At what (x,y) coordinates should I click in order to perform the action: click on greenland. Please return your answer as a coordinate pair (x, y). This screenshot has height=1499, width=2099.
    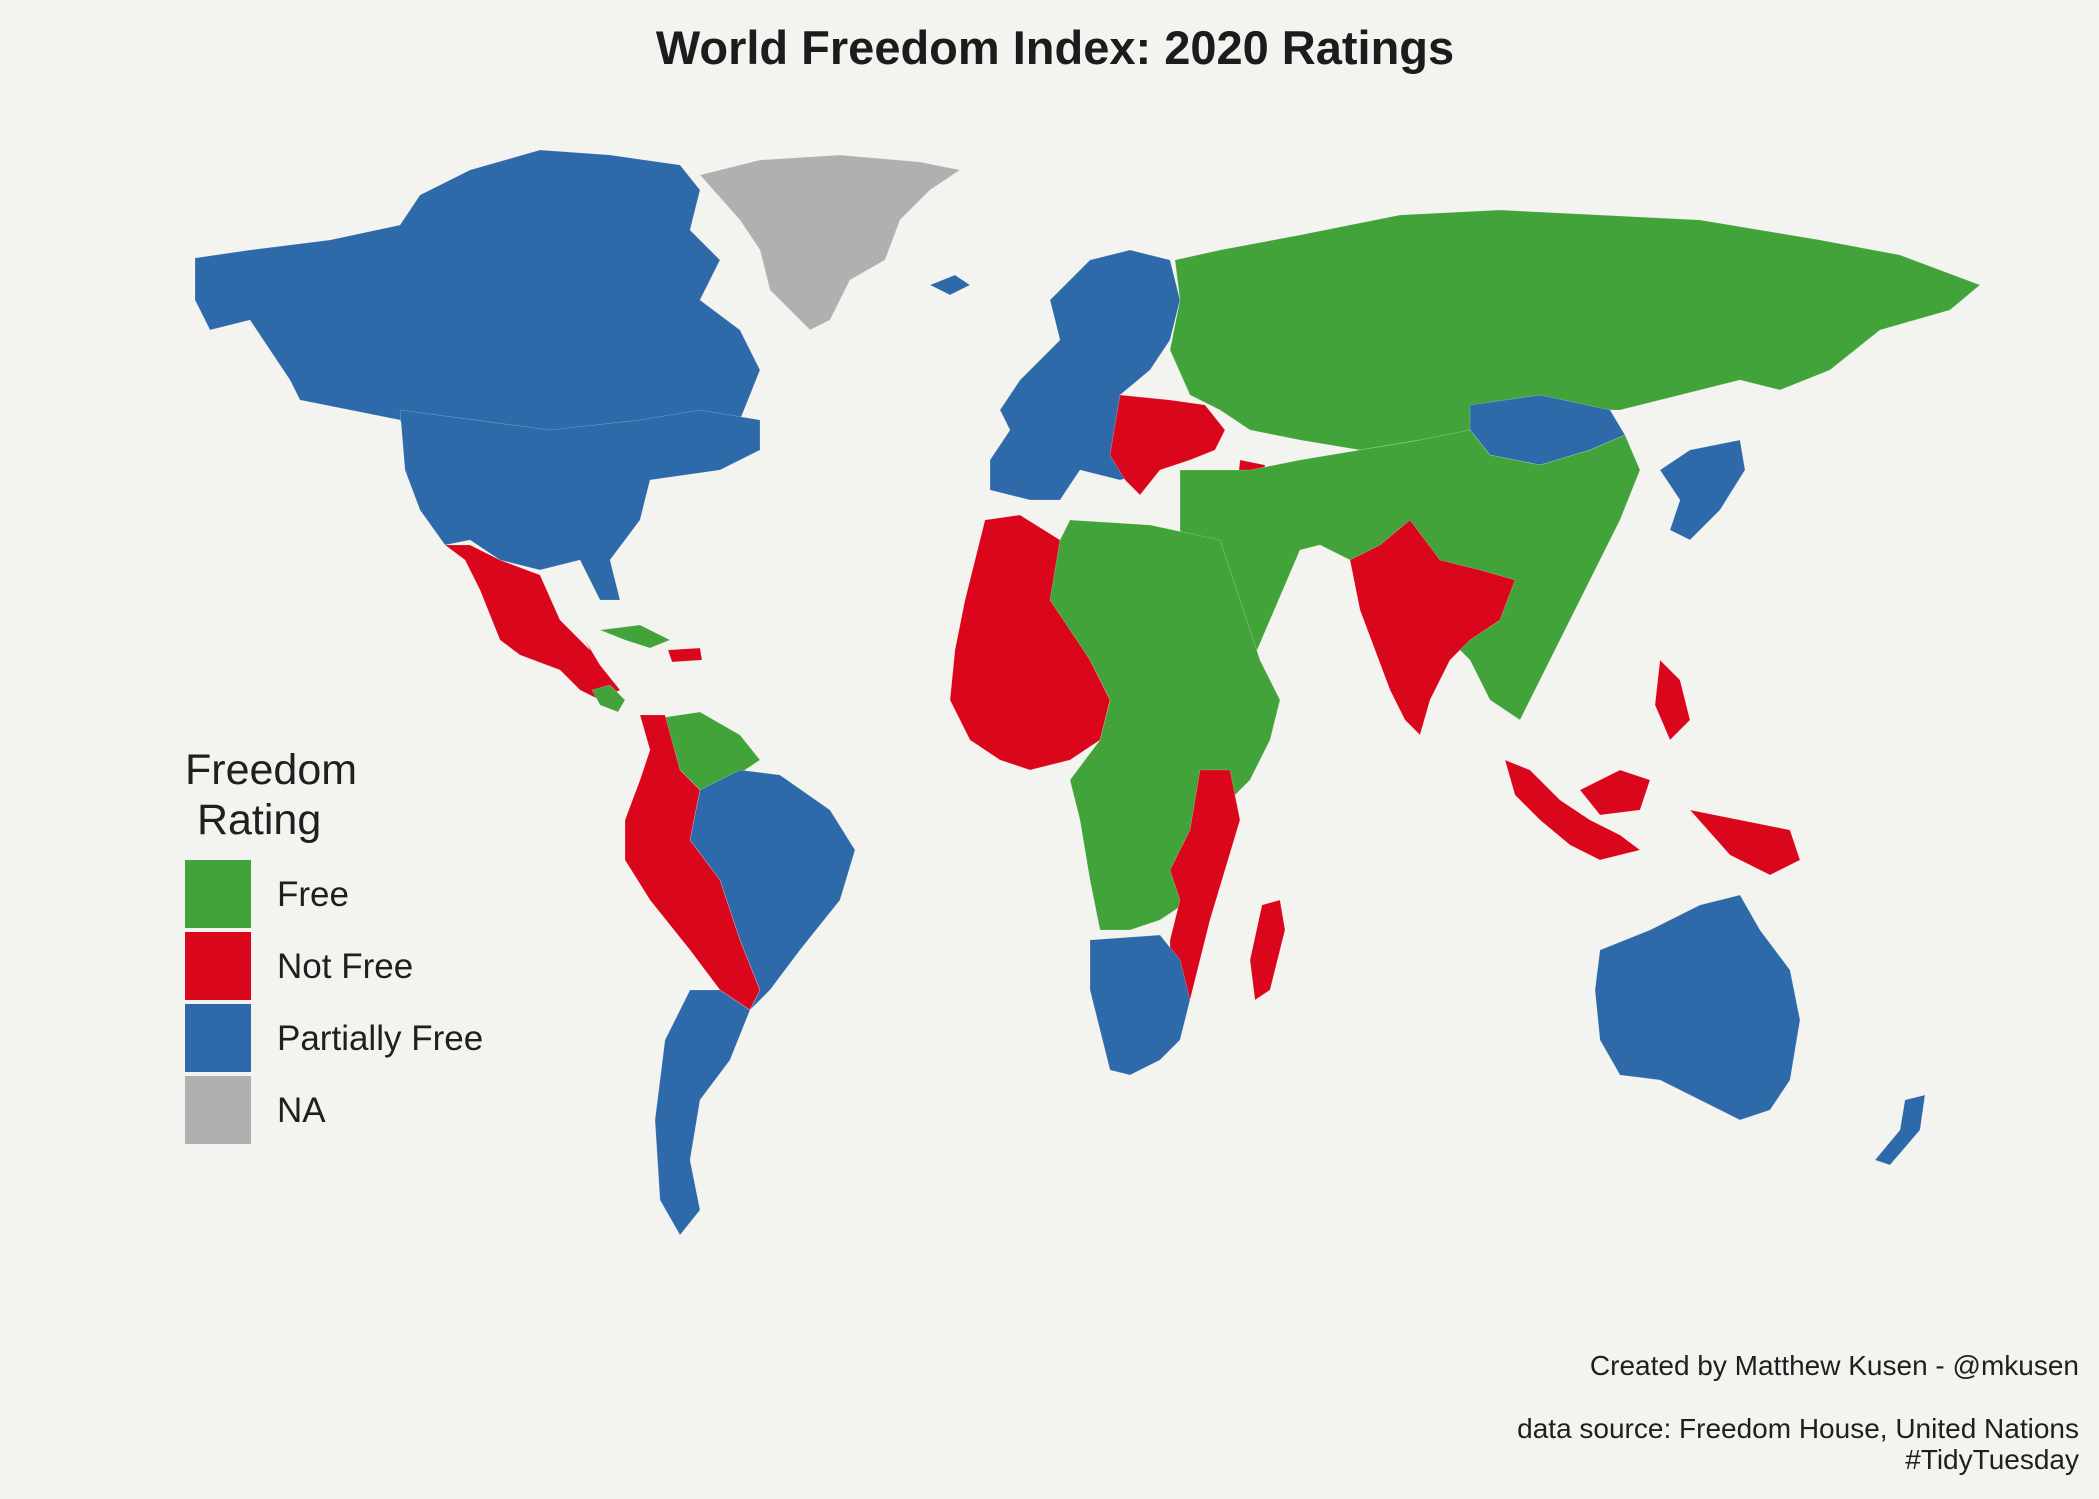
    Looking at the image, I should click on (830, 242).